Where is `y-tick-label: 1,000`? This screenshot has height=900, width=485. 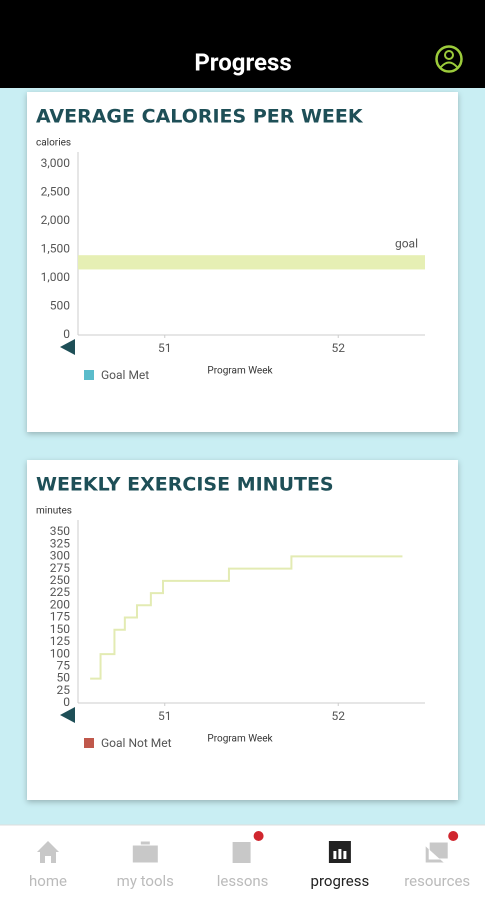
y-tick-label: 1,000 is located at coordinates (56, 277).